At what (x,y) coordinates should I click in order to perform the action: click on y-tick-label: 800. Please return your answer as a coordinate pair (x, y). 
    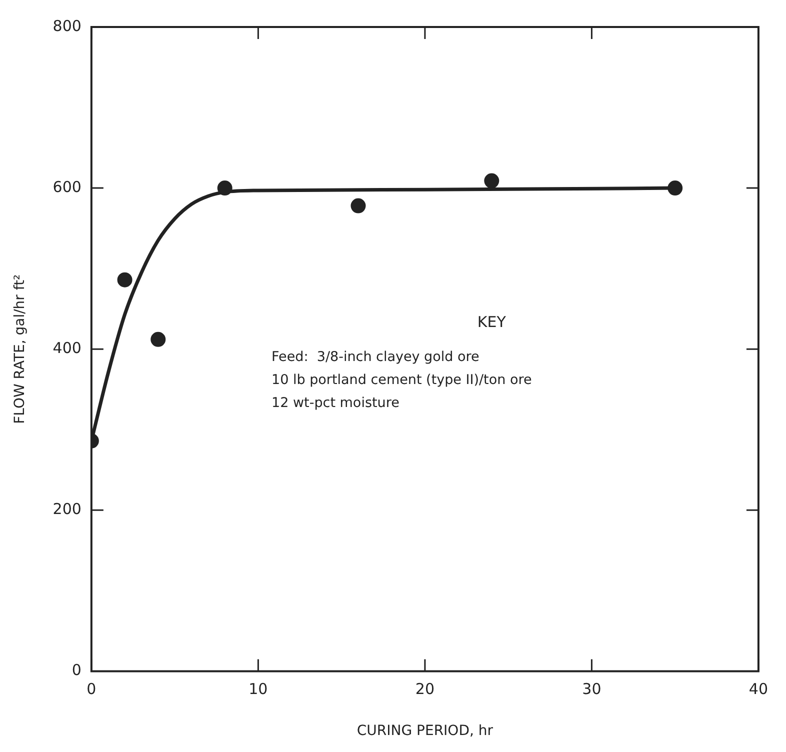
    Looking at the image, I should click on (67, 25).